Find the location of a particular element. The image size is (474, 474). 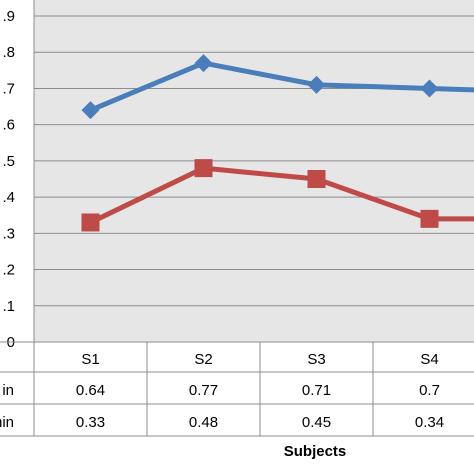

x-category-label: S1 is located at coordinates (90, 359).